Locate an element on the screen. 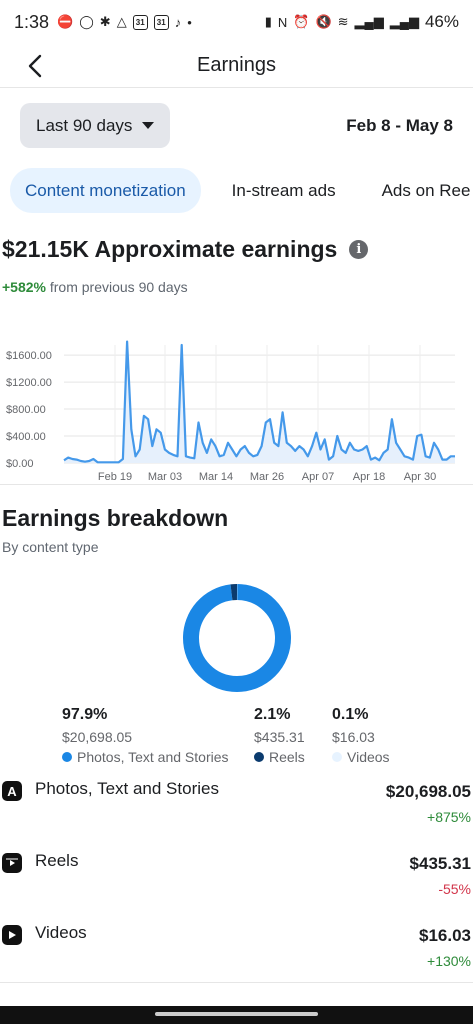 The width and height of the screenshot is (473, 1024). legend-pct: 97.9% is located at coordinates (85, 714).